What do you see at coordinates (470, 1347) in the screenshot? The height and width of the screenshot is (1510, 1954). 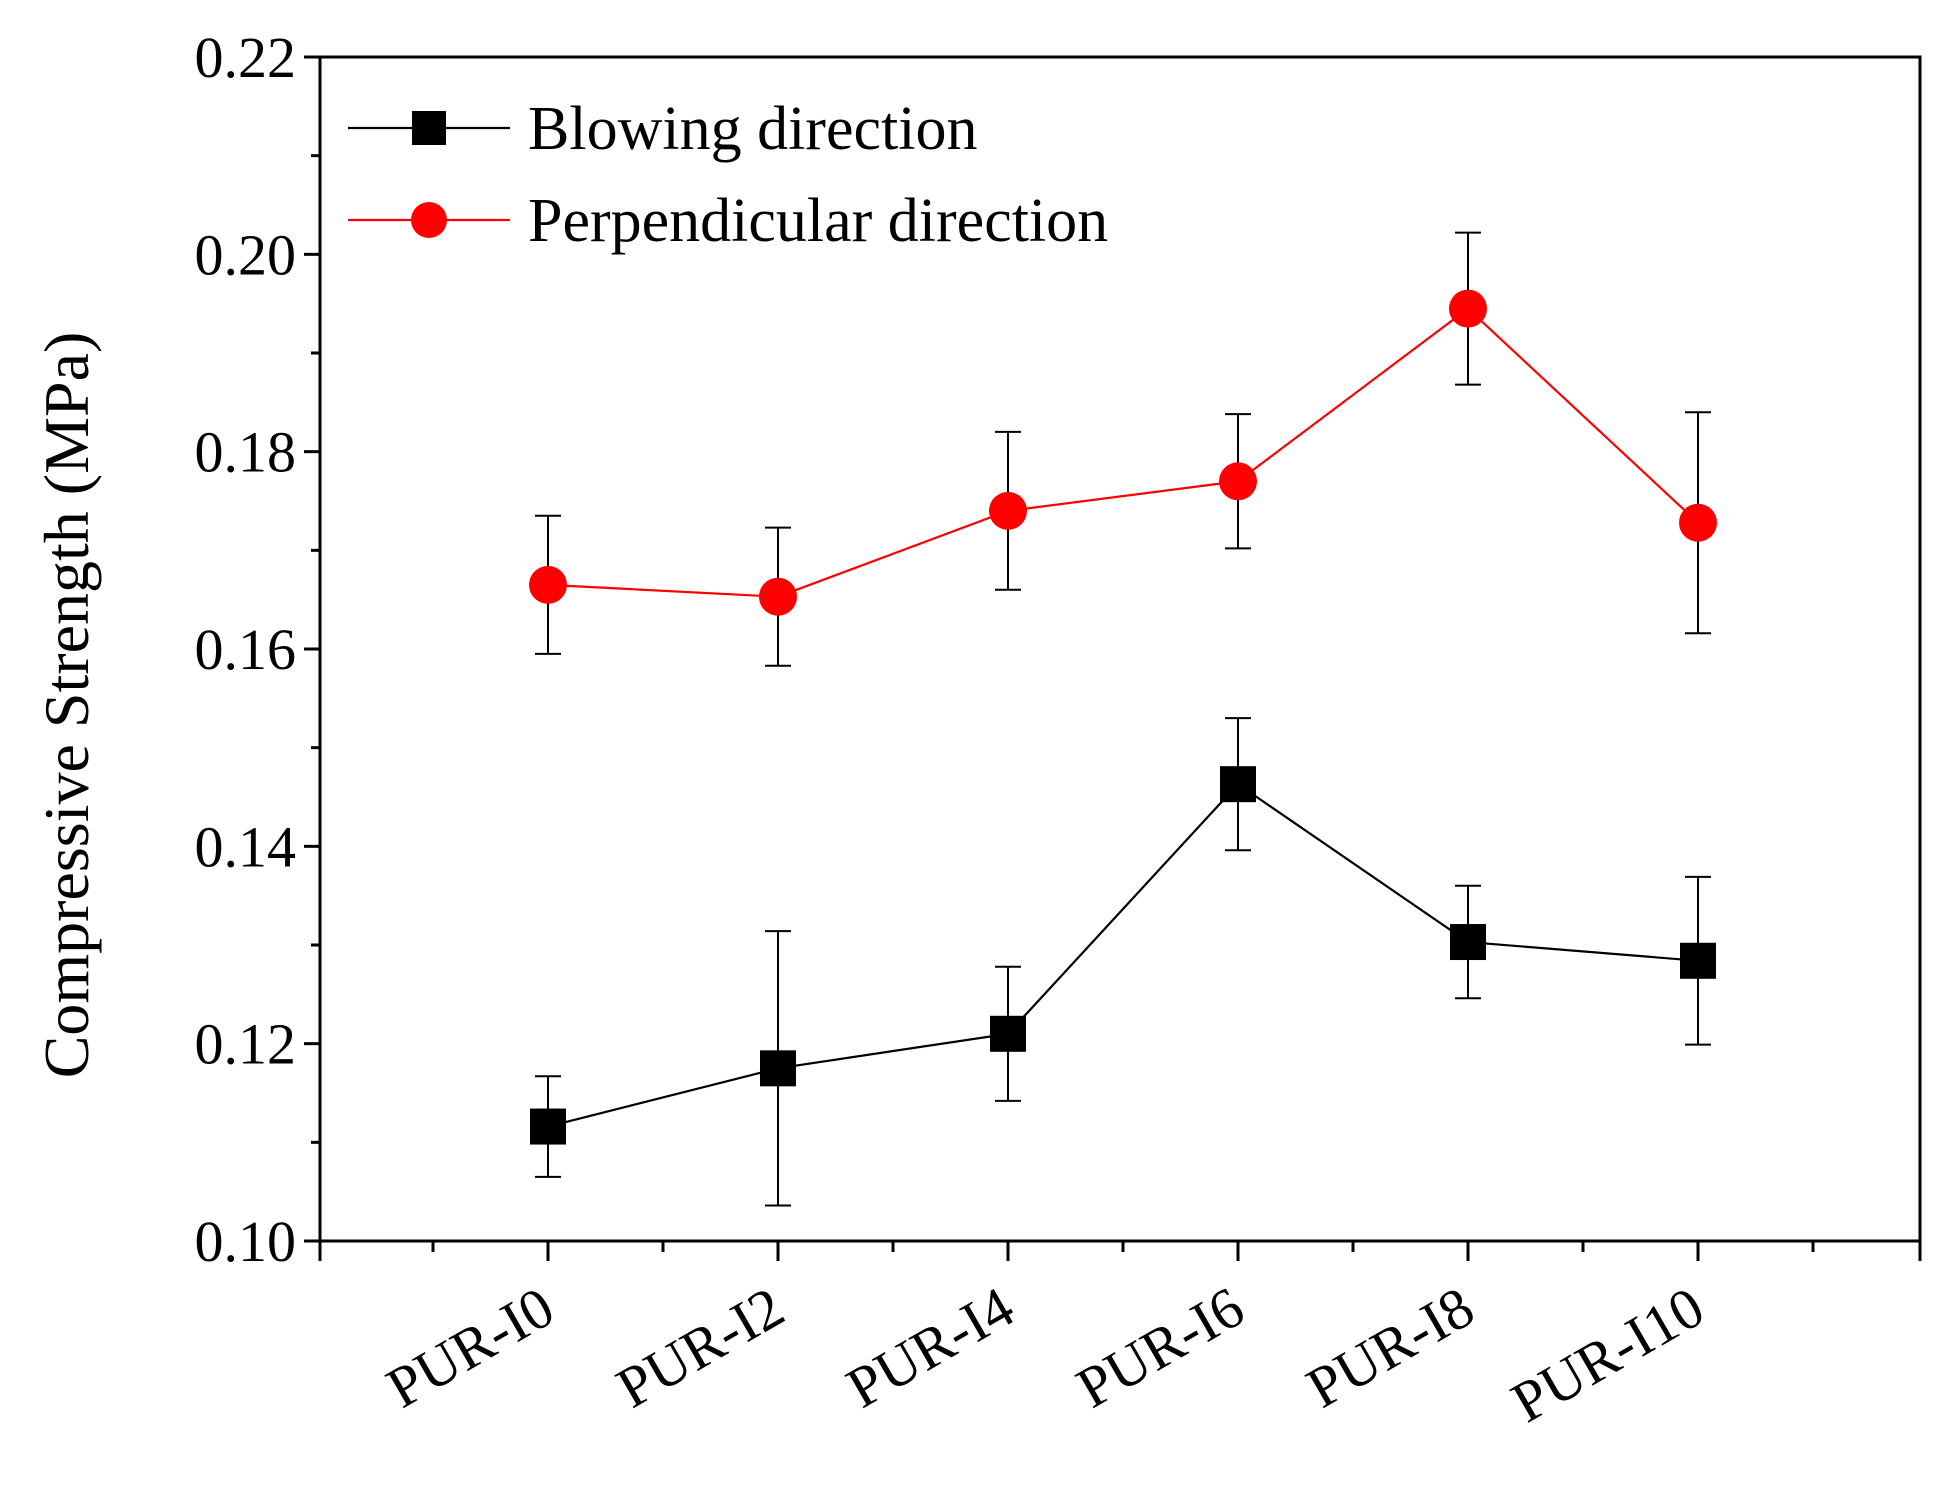 I see `x-tick-label: PUR-I0` at bounding box center [470, 1347].